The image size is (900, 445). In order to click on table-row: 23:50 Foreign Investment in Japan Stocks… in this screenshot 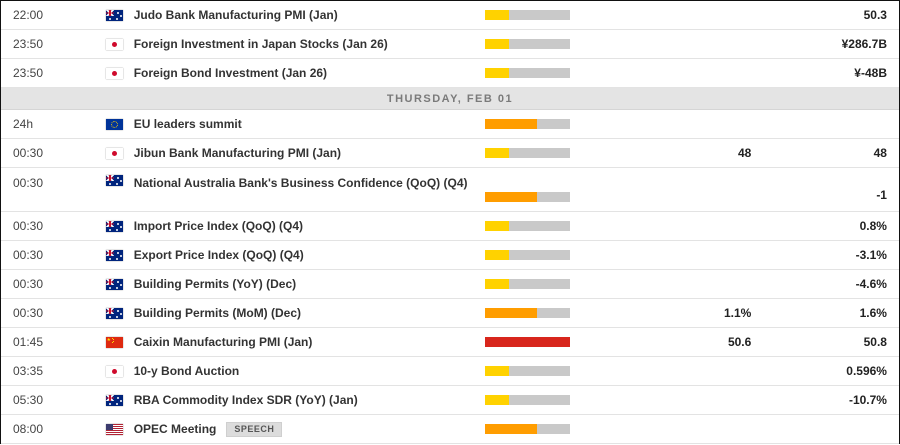, I will do `click(450, 44)`.